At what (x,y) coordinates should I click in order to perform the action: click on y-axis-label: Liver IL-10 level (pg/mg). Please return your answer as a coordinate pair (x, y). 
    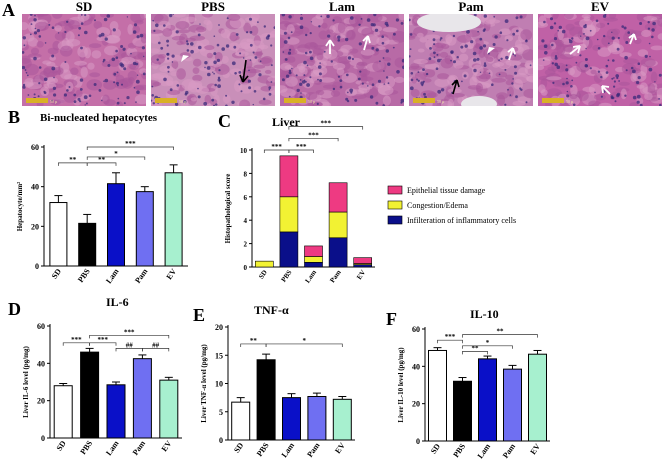
    Looking at the image, I should click on (401, 385).